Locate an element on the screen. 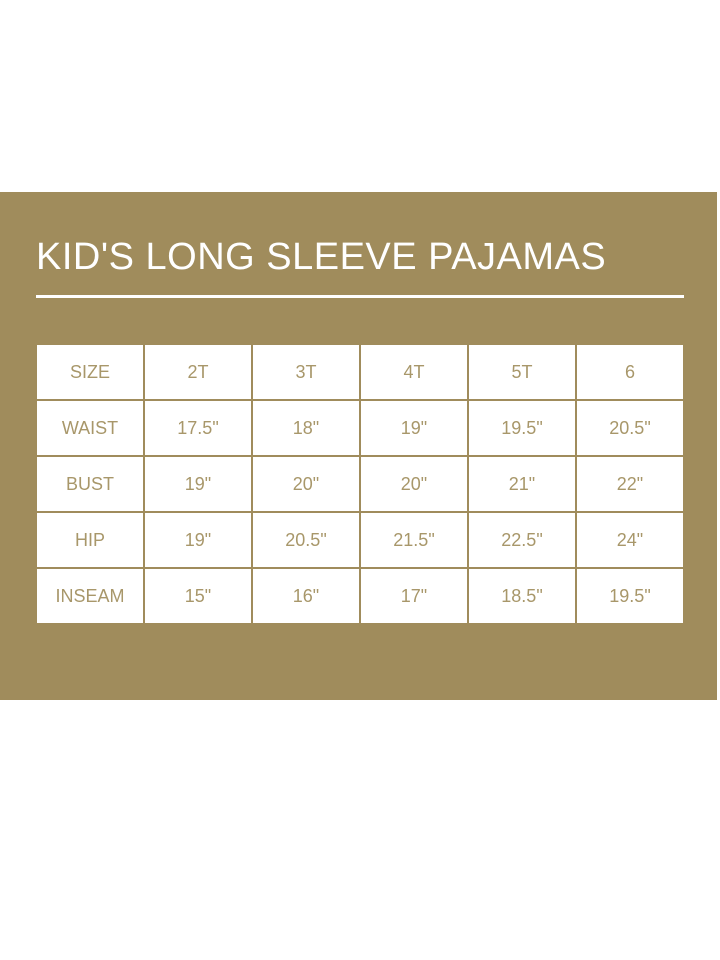  measurement-cell: 17.5" is located at coordinates (198, 428).